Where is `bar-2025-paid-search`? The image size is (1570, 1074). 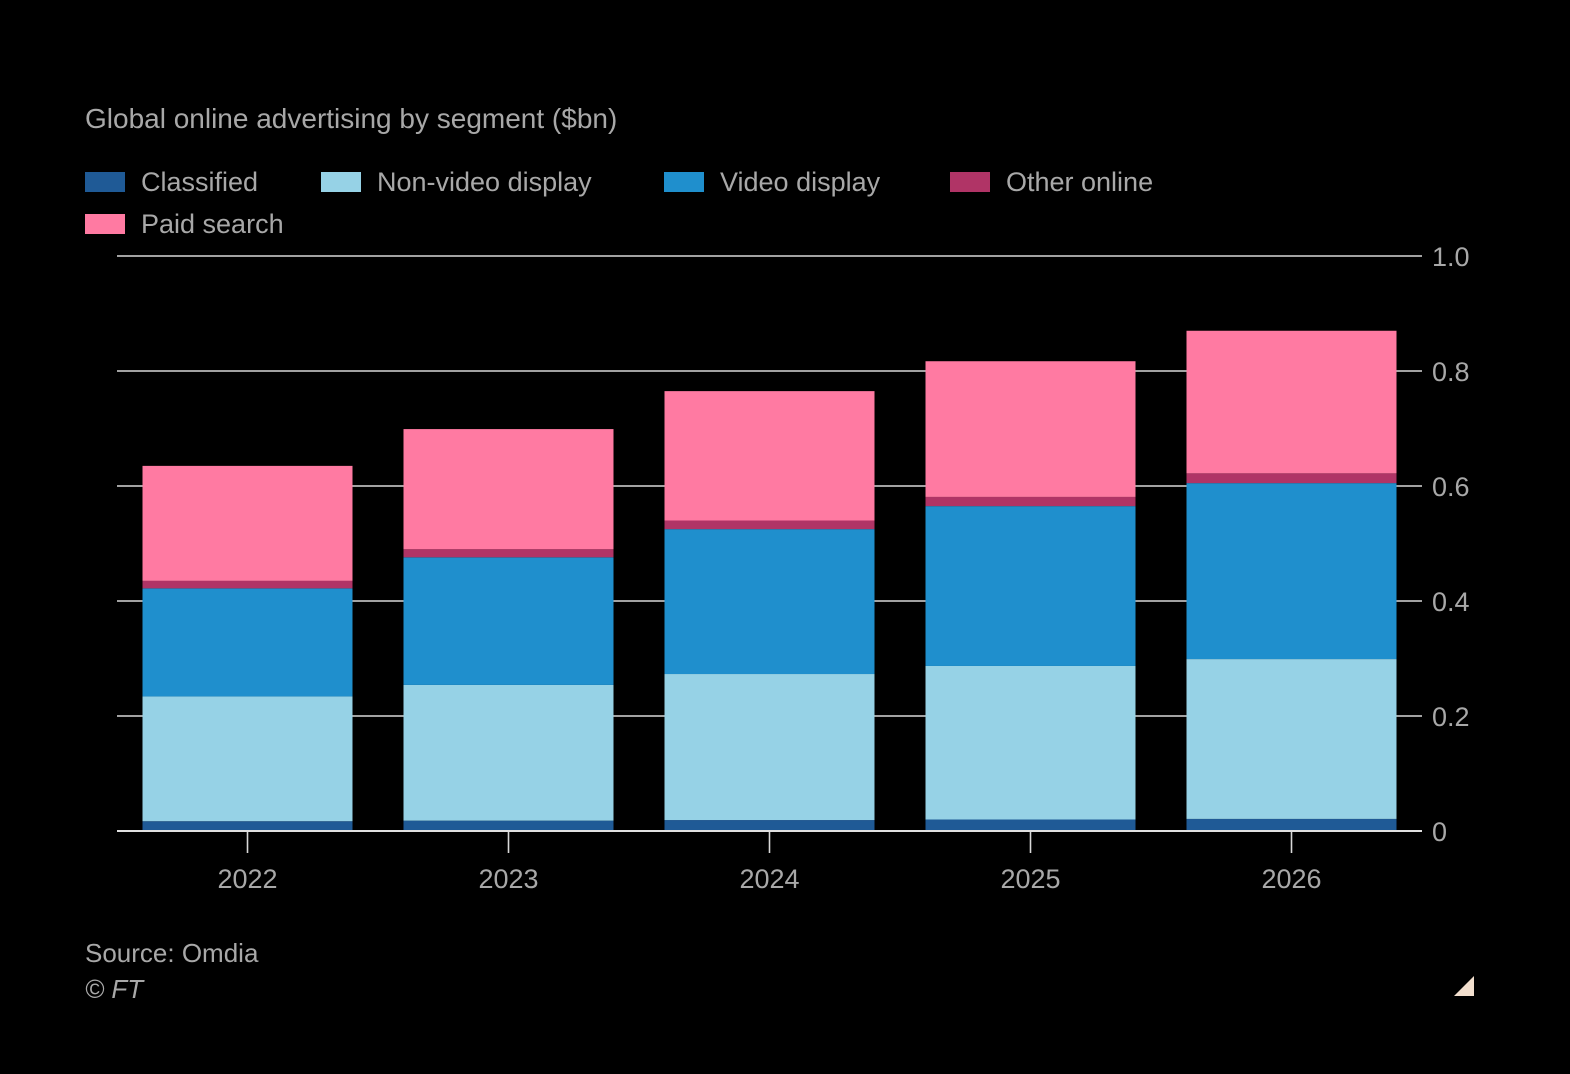
bar-2025-paid-search is located at coordinates (1030, 429).